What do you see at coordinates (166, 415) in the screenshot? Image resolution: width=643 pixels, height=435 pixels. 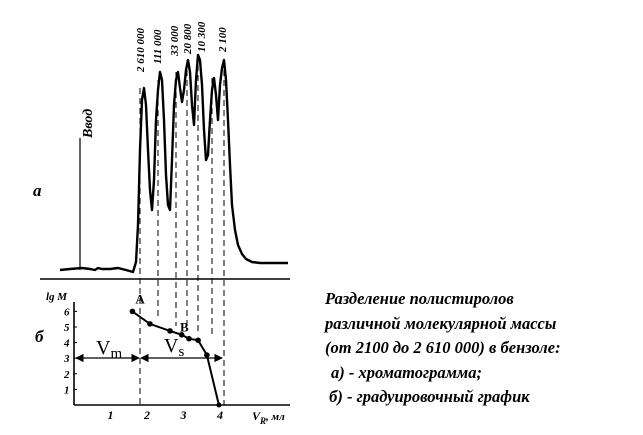 I see `x-tick-labels: 1 2 3 4` at bounding box center [166, 415].